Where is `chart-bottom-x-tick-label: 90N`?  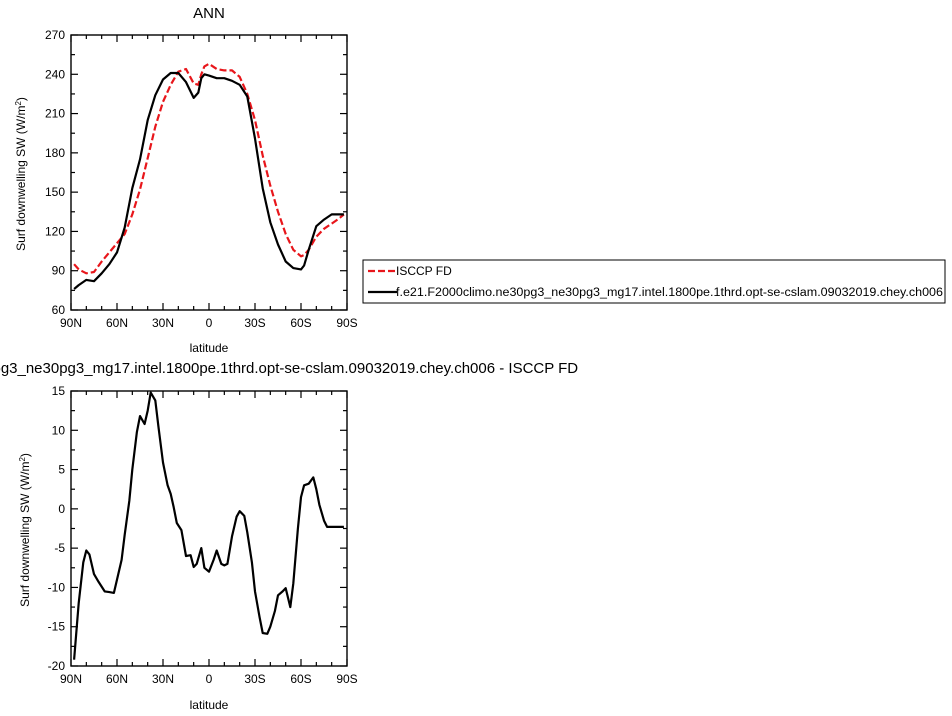
chart-bottom-x-tick-label: 90N is located at coordinates (71, 679).